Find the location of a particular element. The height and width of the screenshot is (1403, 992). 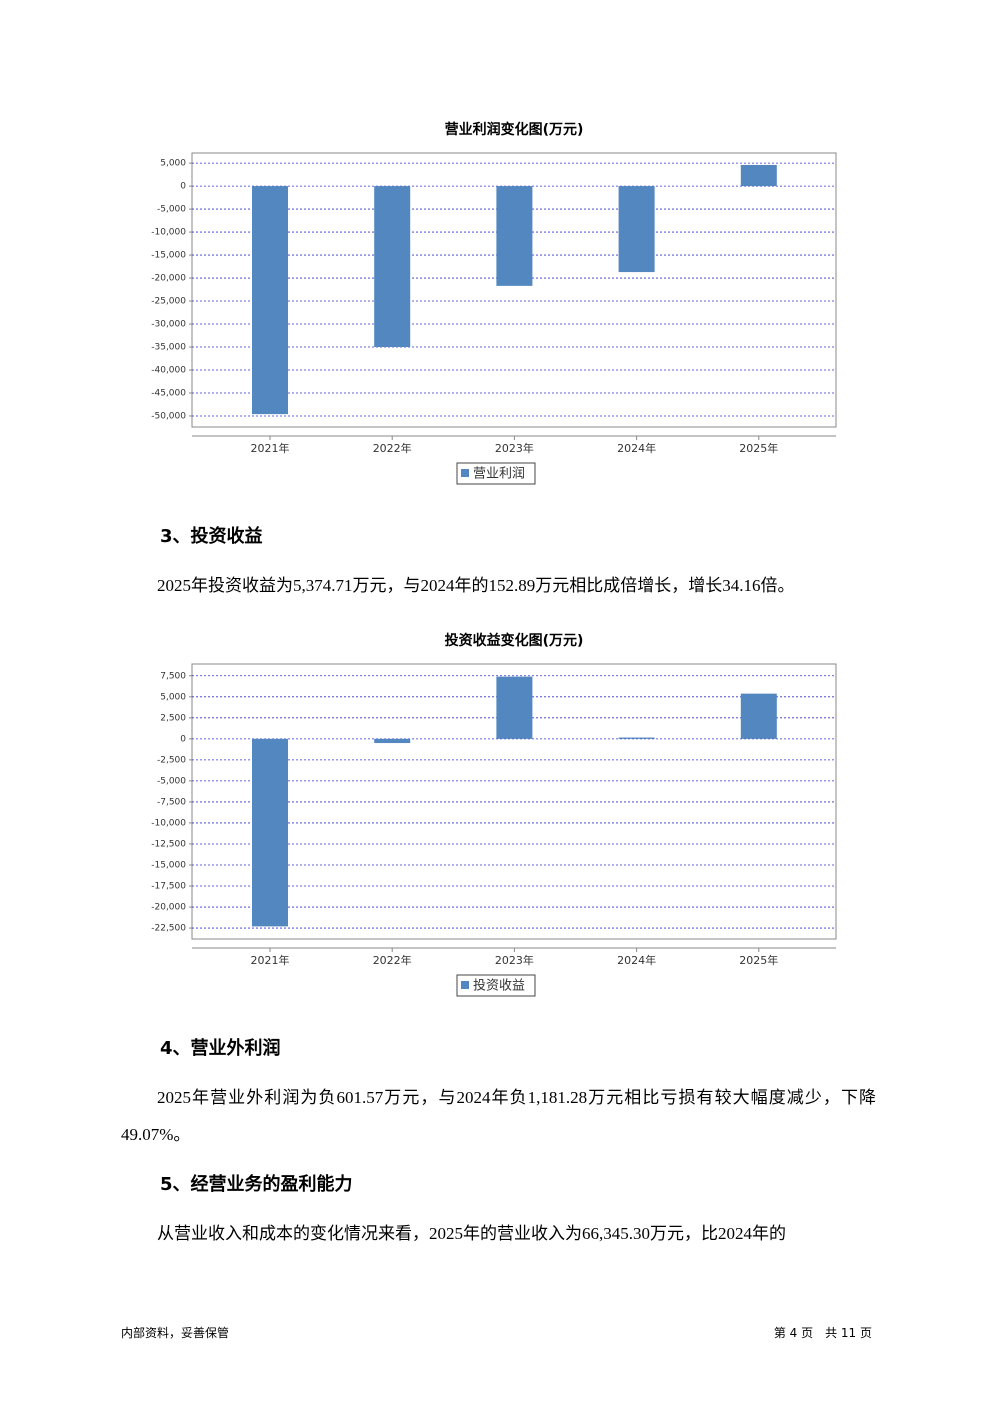

y-tick-label: -40,000 is located at coordinates (168, 370).